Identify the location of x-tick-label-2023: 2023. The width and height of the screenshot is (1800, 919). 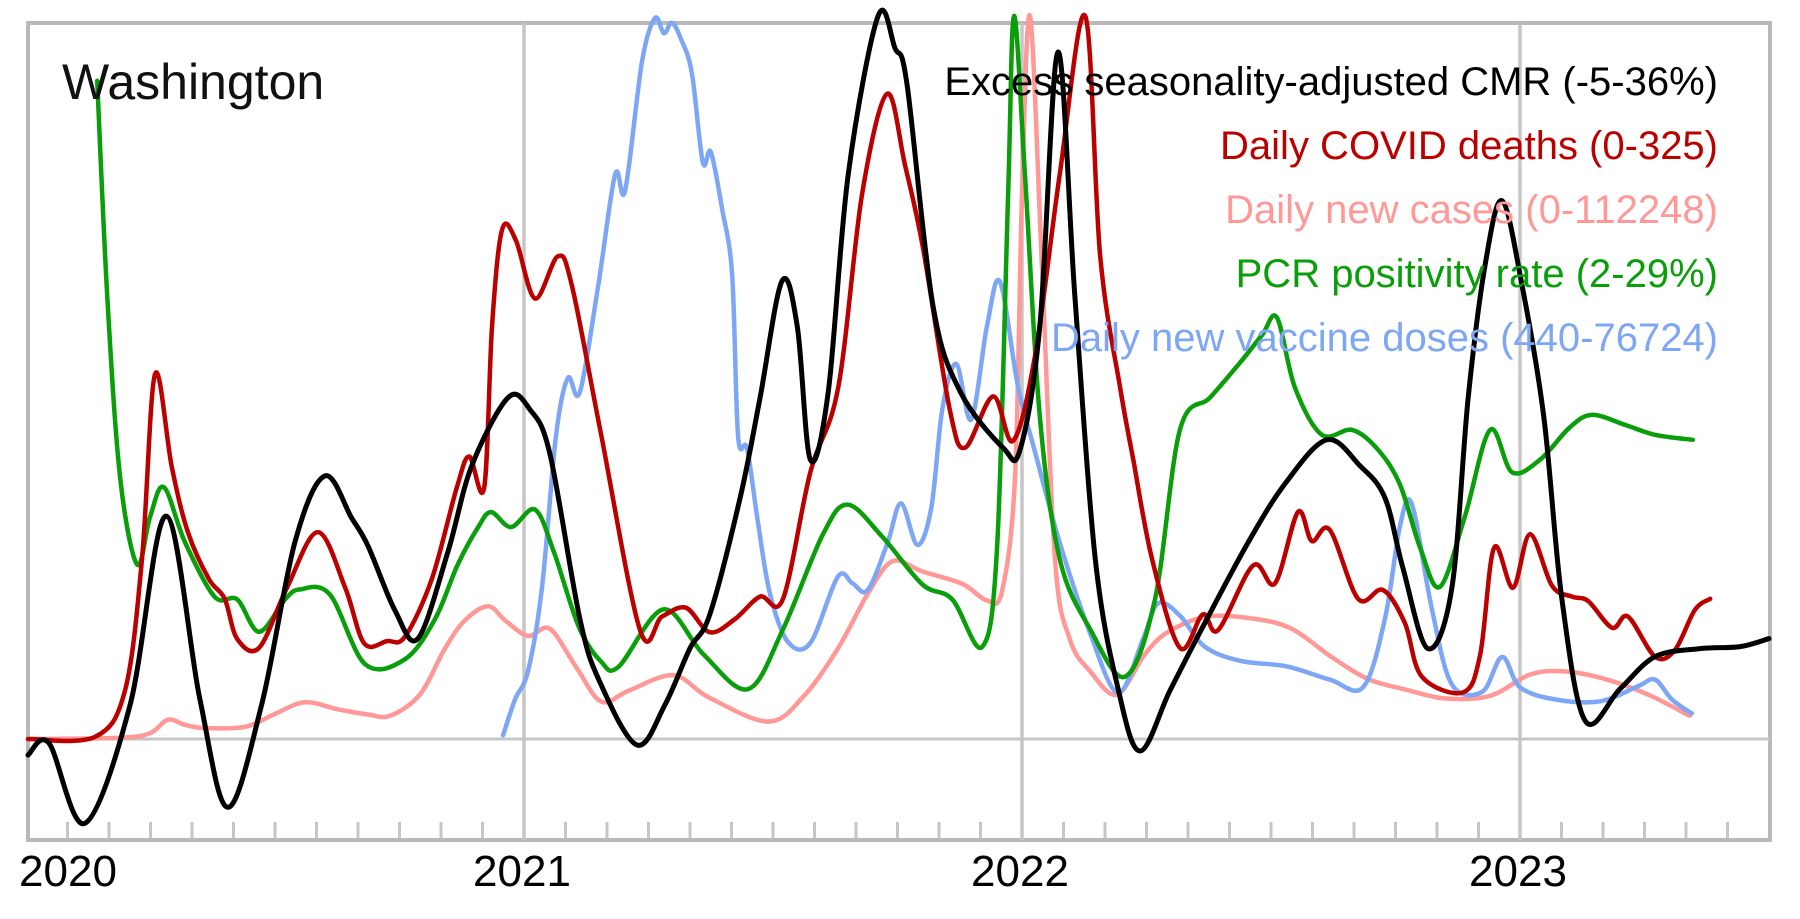
(1518, 871).